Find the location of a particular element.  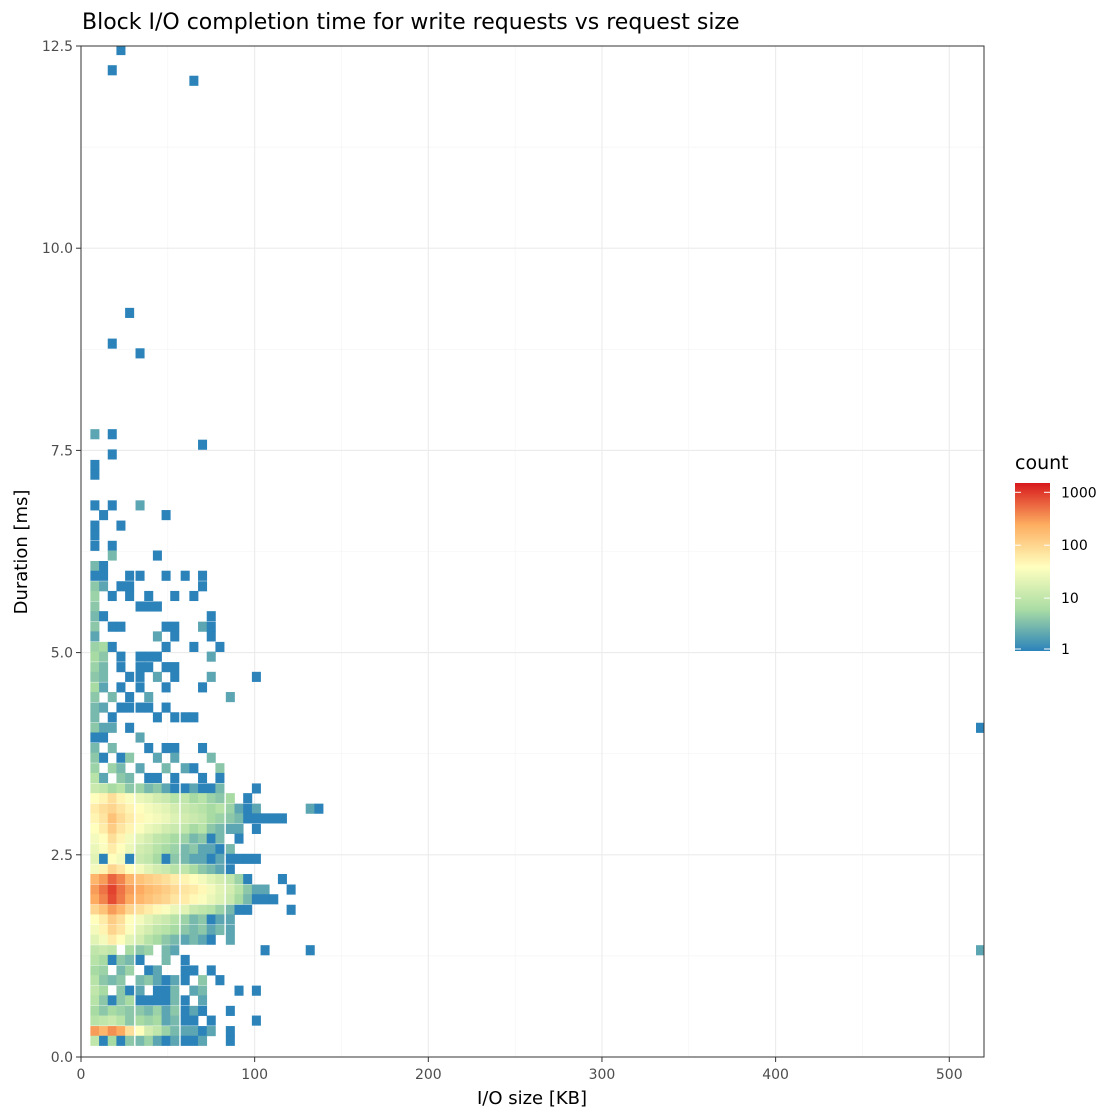

y-tick-label: 10.0 is located at coordinates (57, 249).